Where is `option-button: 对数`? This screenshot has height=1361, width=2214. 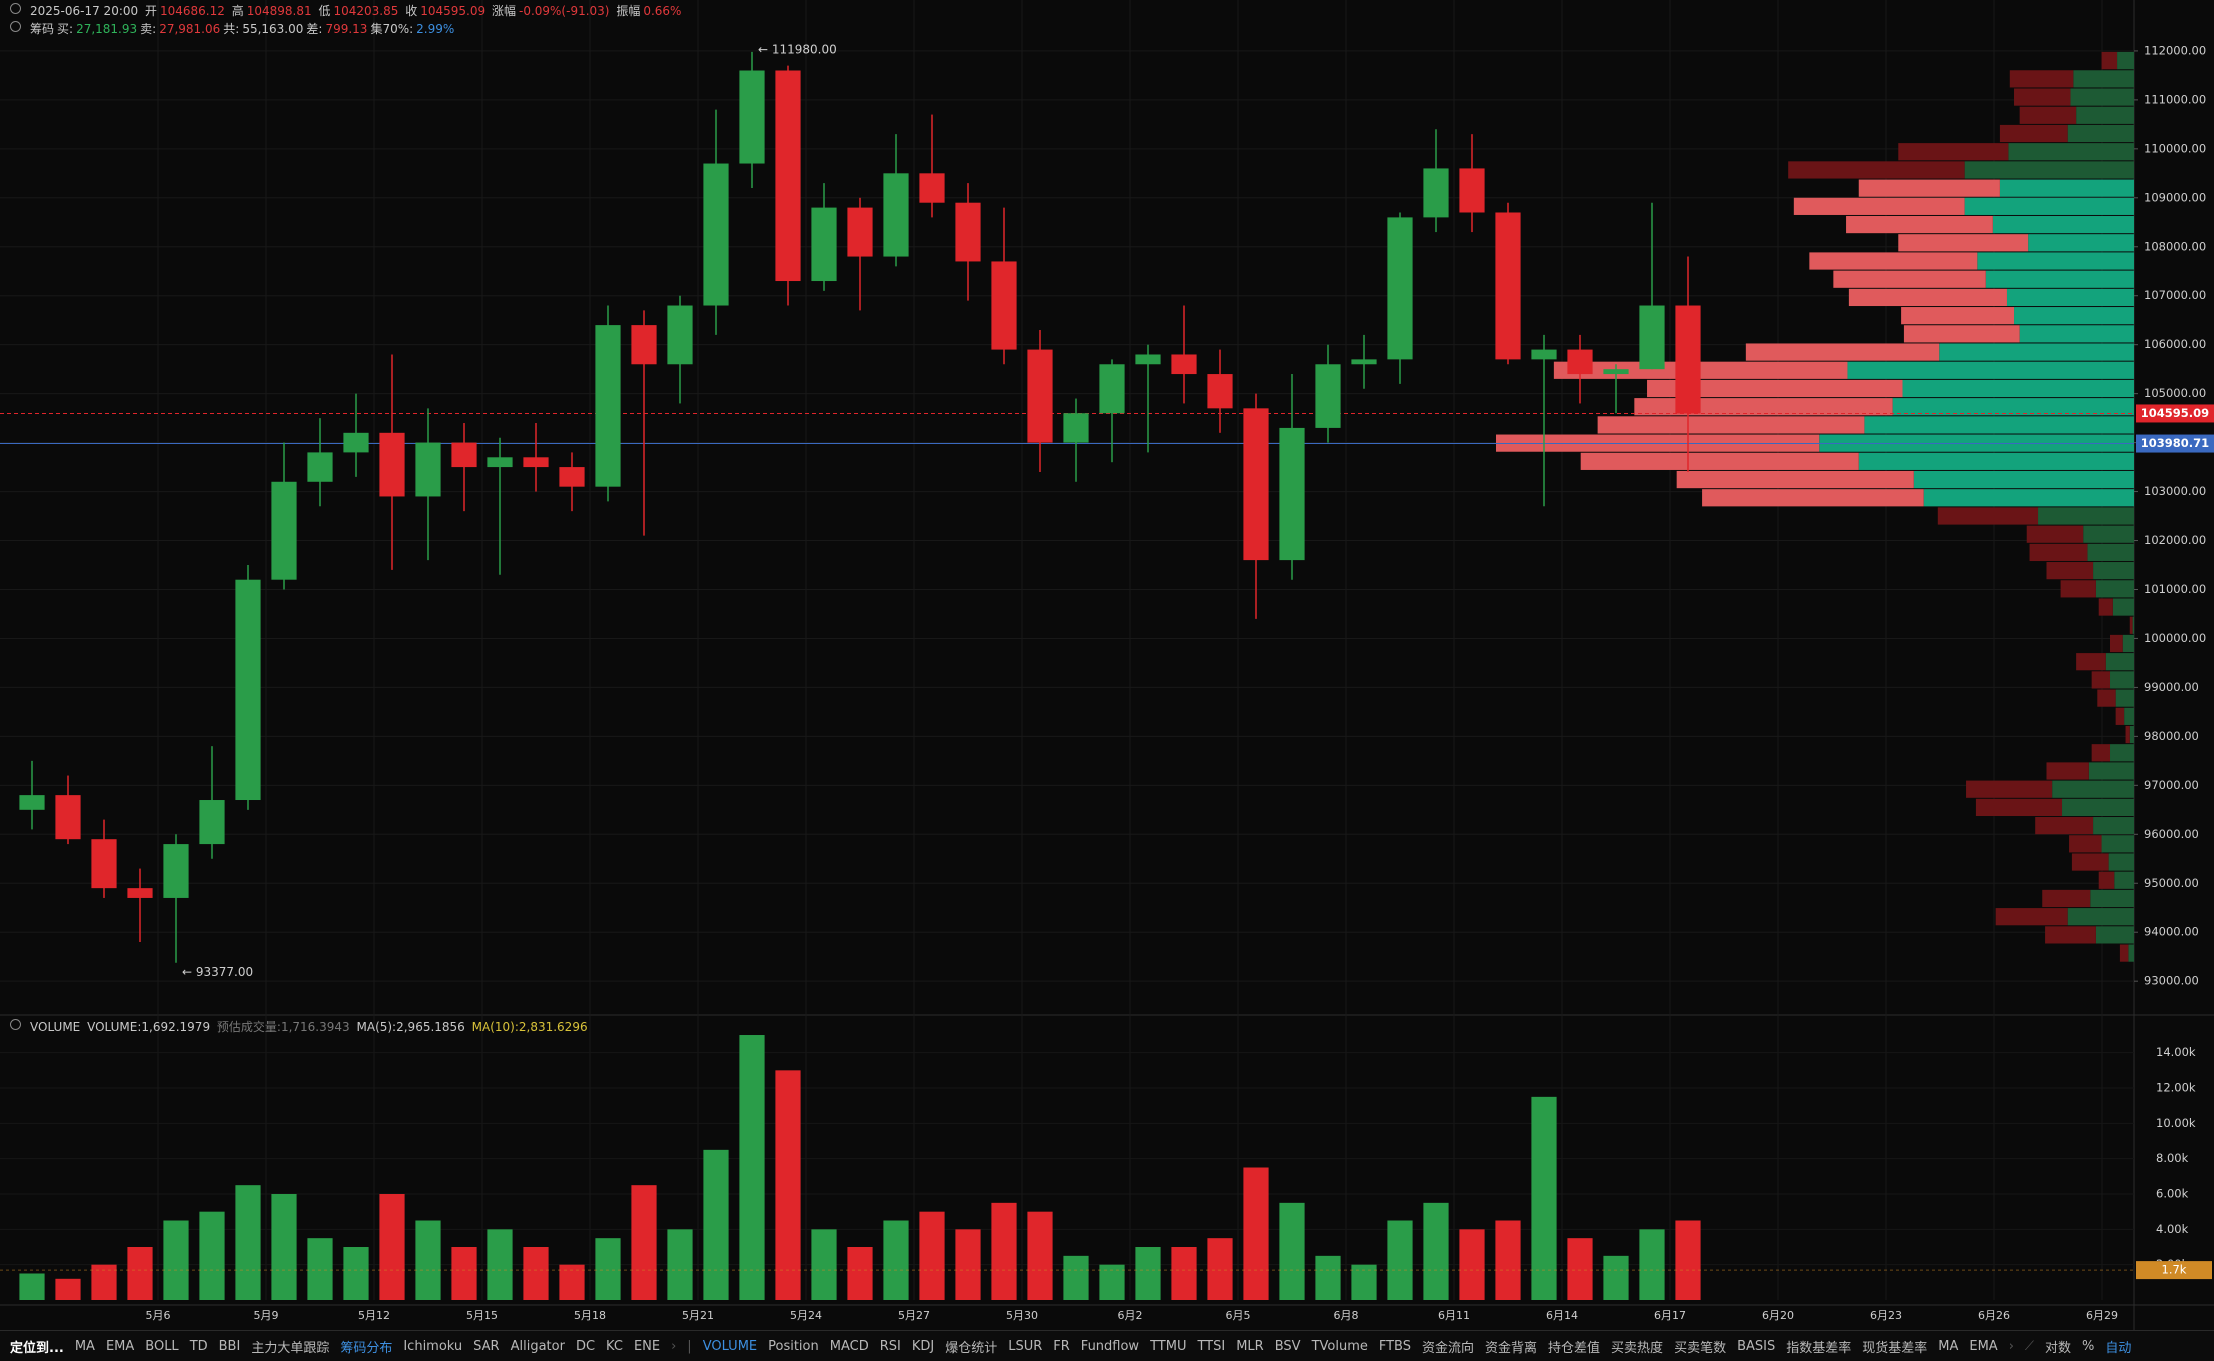 option-button: 对数 is located at coordinates (2058, 1348).